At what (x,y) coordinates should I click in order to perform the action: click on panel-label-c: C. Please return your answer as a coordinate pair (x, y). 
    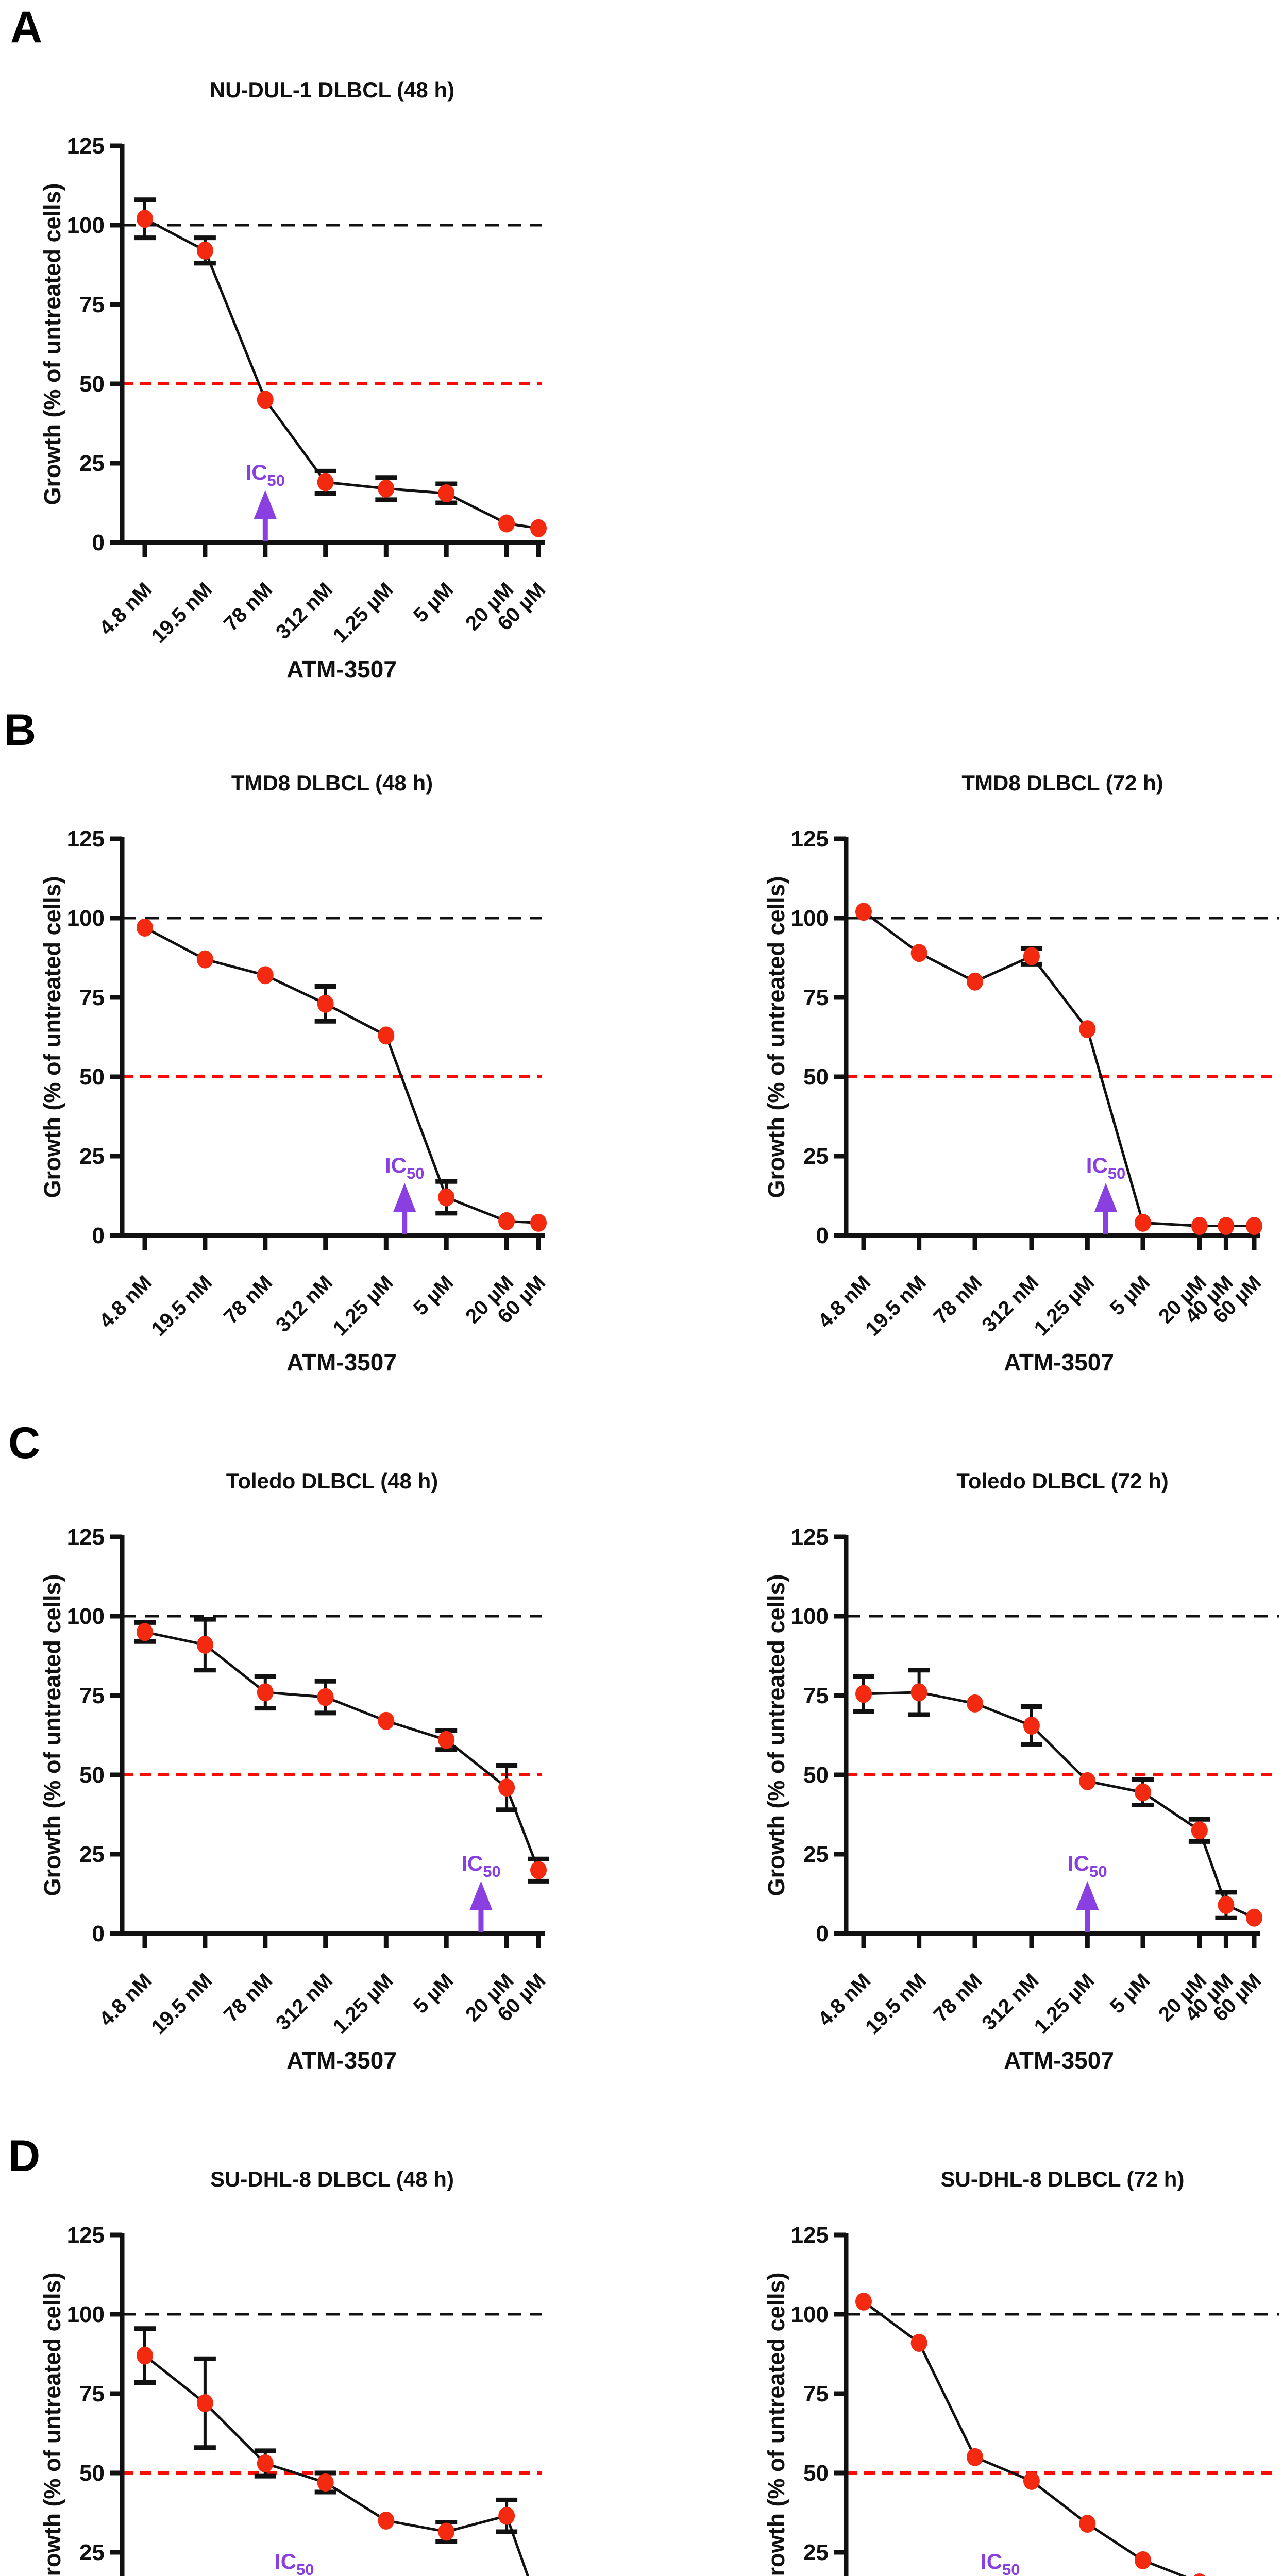
    Looking at the image, I should click on (24, 1443).